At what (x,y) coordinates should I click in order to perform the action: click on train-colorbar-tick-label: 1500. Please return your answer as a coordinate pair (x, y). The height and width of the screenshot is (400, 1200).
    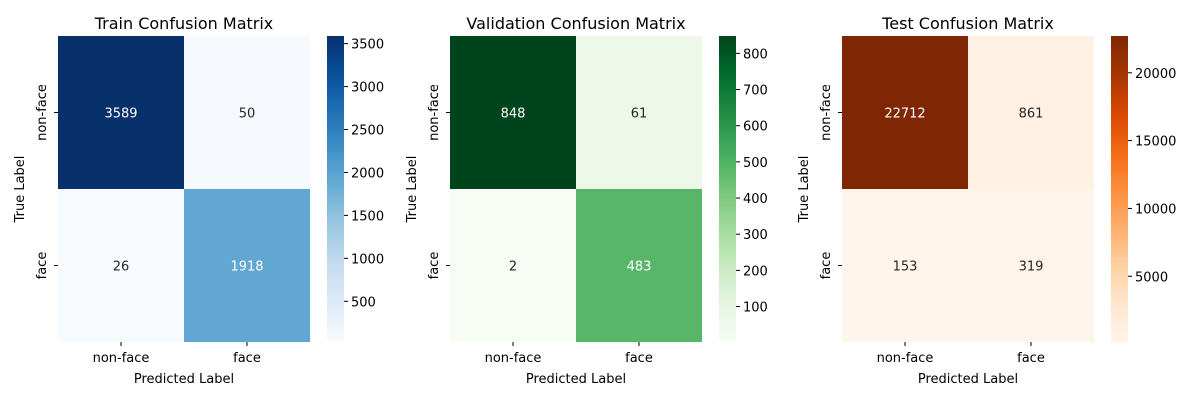
    Looking at the image, I should click on (367, 216).